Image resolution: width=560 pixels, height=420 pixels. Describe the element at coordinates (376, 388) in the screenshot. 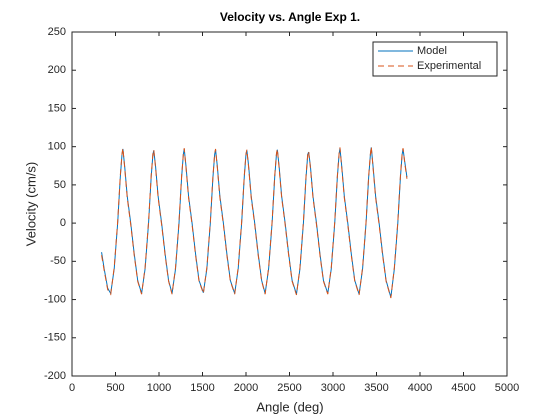

I see `x-tick-label: 3500` at that location.